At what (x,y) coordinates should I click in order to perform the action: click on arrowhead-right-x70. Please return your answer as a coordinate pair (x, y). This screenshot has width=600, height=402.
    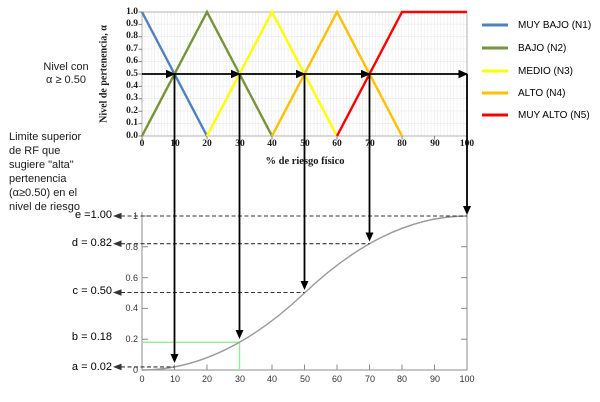
    Looking at the image, I should click on (366, 74).